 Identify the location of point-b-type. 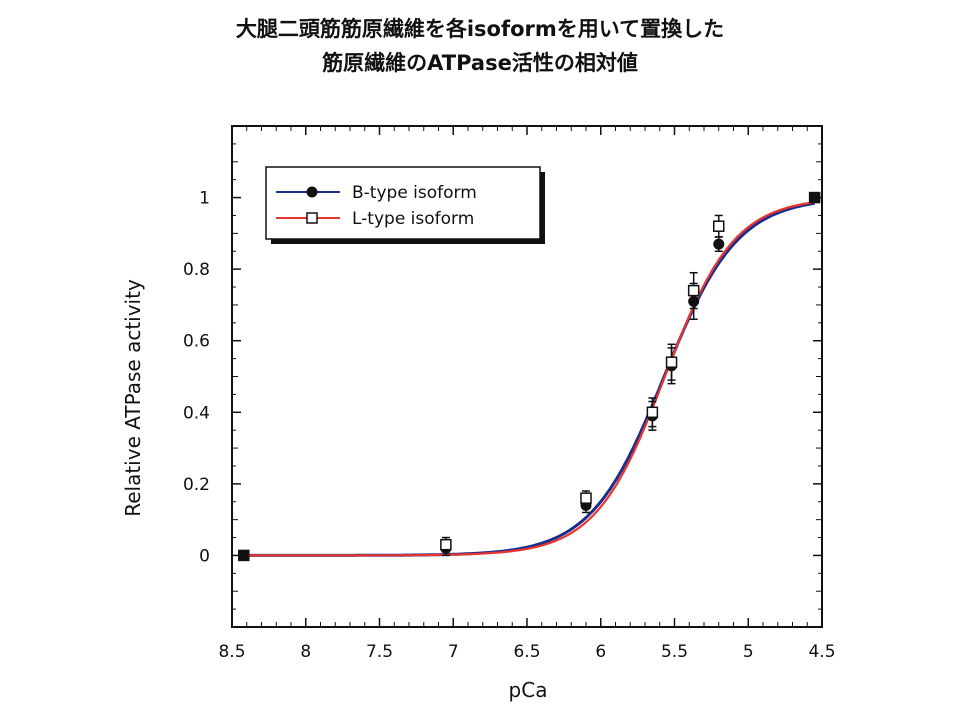
(719, 244).